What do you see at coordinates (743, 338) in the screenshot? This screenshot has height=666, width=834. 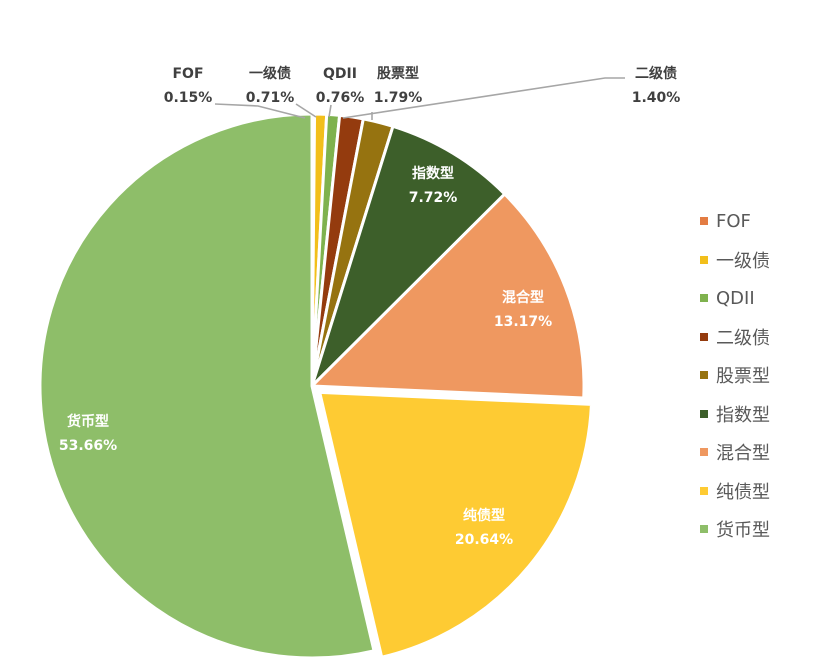 I see `legend-label: 二级债` at bounding box center [743, 338].